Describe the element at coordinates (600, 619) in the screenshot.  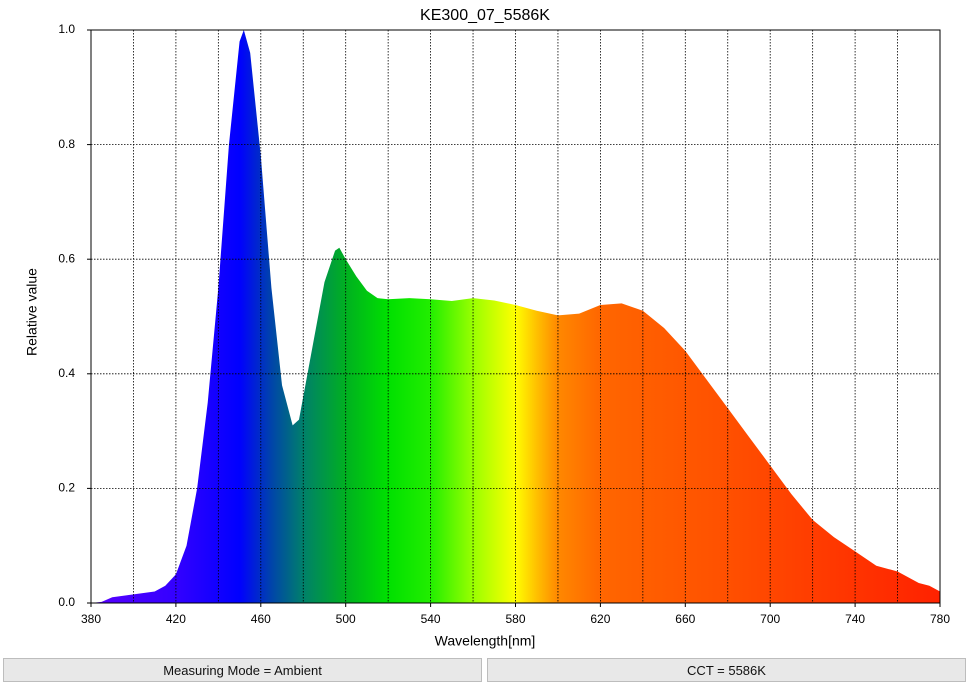
I see `x-tick-label: 620` at that location.